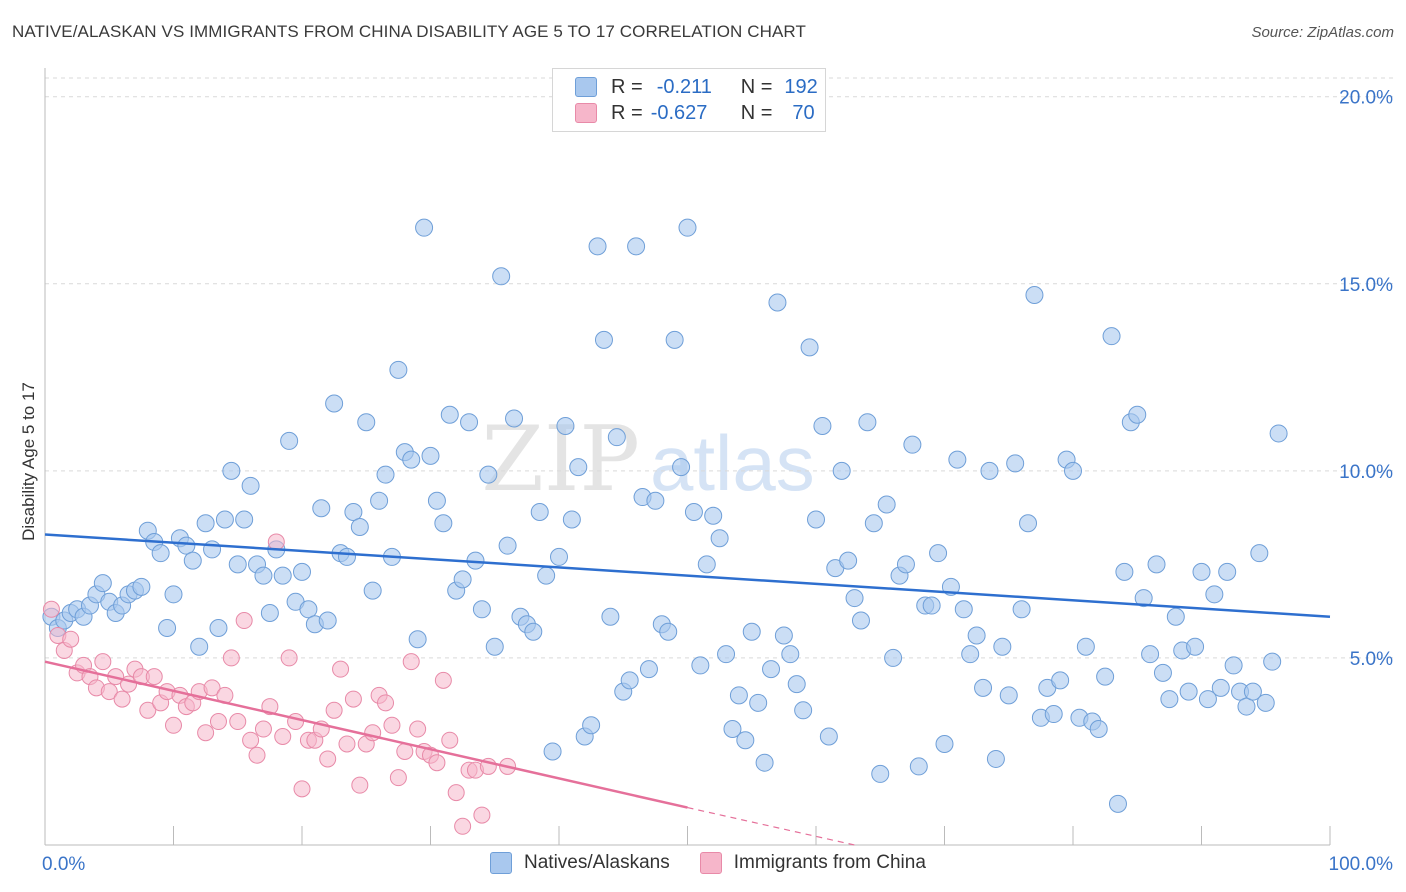 This screenshot has width=1406, height=892. I want to click on legend-n-label: N =, so click(756, 86).